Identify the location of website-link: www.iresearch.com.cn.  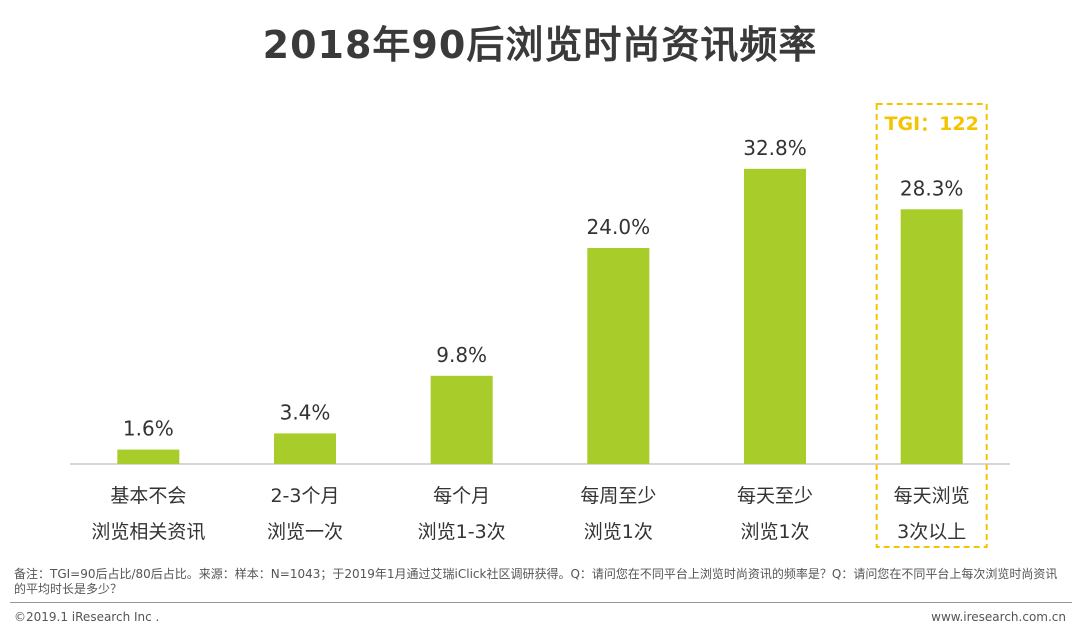
(998, 617).